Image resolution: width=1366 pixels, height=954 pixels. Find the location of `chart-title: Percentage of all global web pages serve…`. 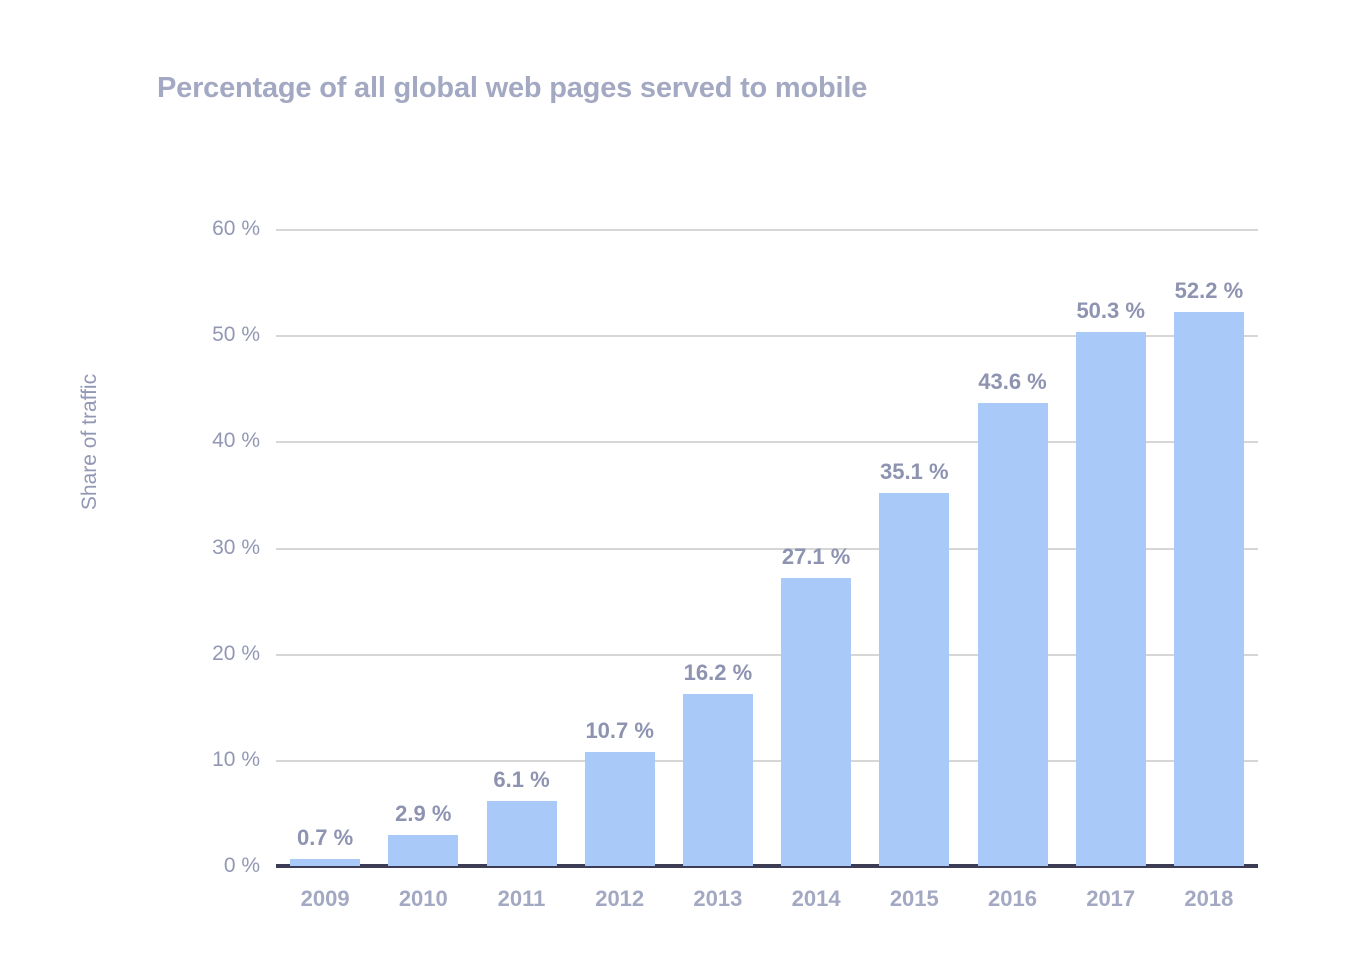

chart-title: Percentage of all global web pages serve… is located at coordinates (512, 88).